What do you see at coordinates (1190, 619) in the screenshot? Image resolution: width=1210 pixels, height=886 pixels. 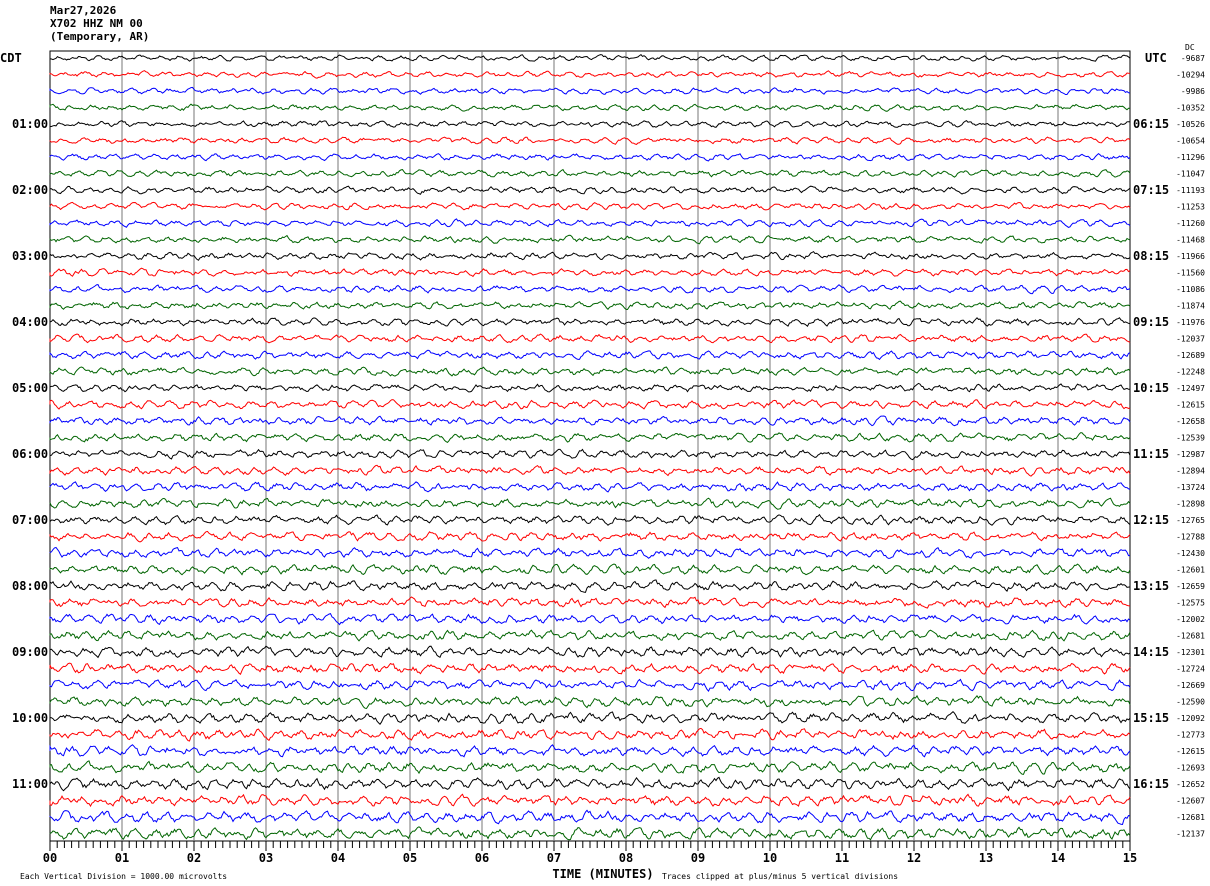 I see `dc-offset-label: -12002` at bounding box center [1190, 619].